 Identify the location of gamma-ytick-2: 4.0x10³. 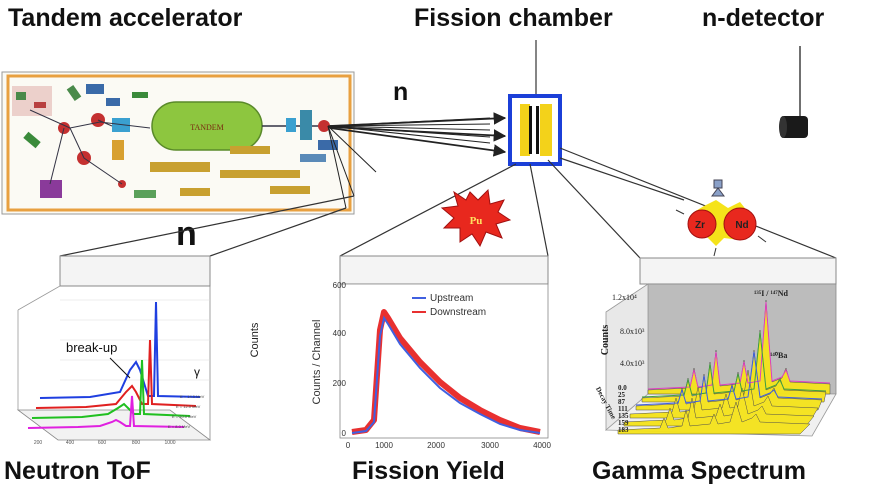
(632, 363).